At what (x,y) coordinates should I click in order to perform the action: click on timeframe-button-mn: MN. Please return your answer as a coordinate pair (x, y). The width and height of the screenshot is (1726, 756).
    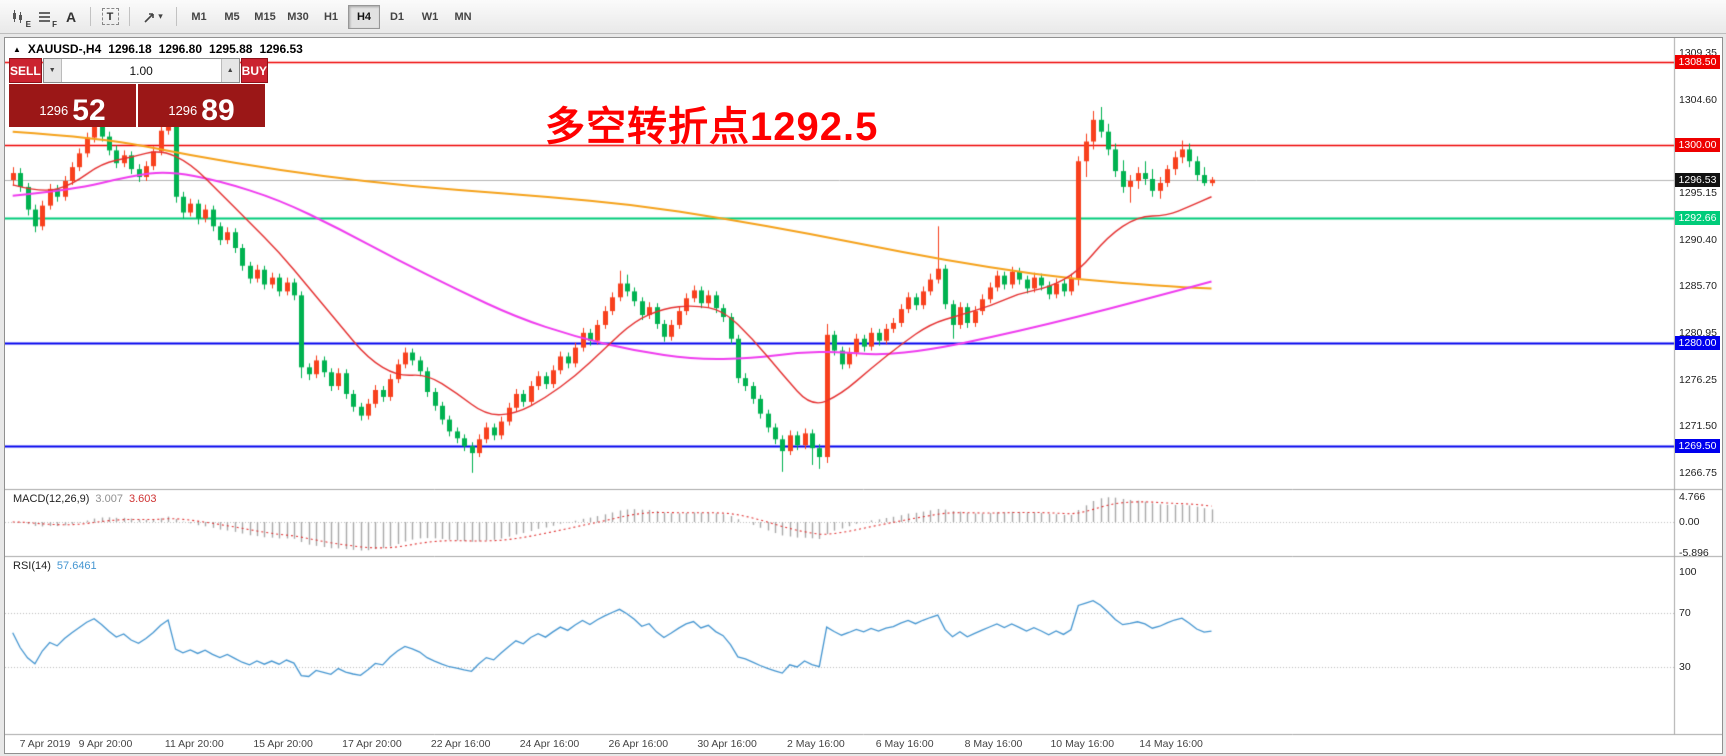
    Looking at the image, I should click on (463, 16).